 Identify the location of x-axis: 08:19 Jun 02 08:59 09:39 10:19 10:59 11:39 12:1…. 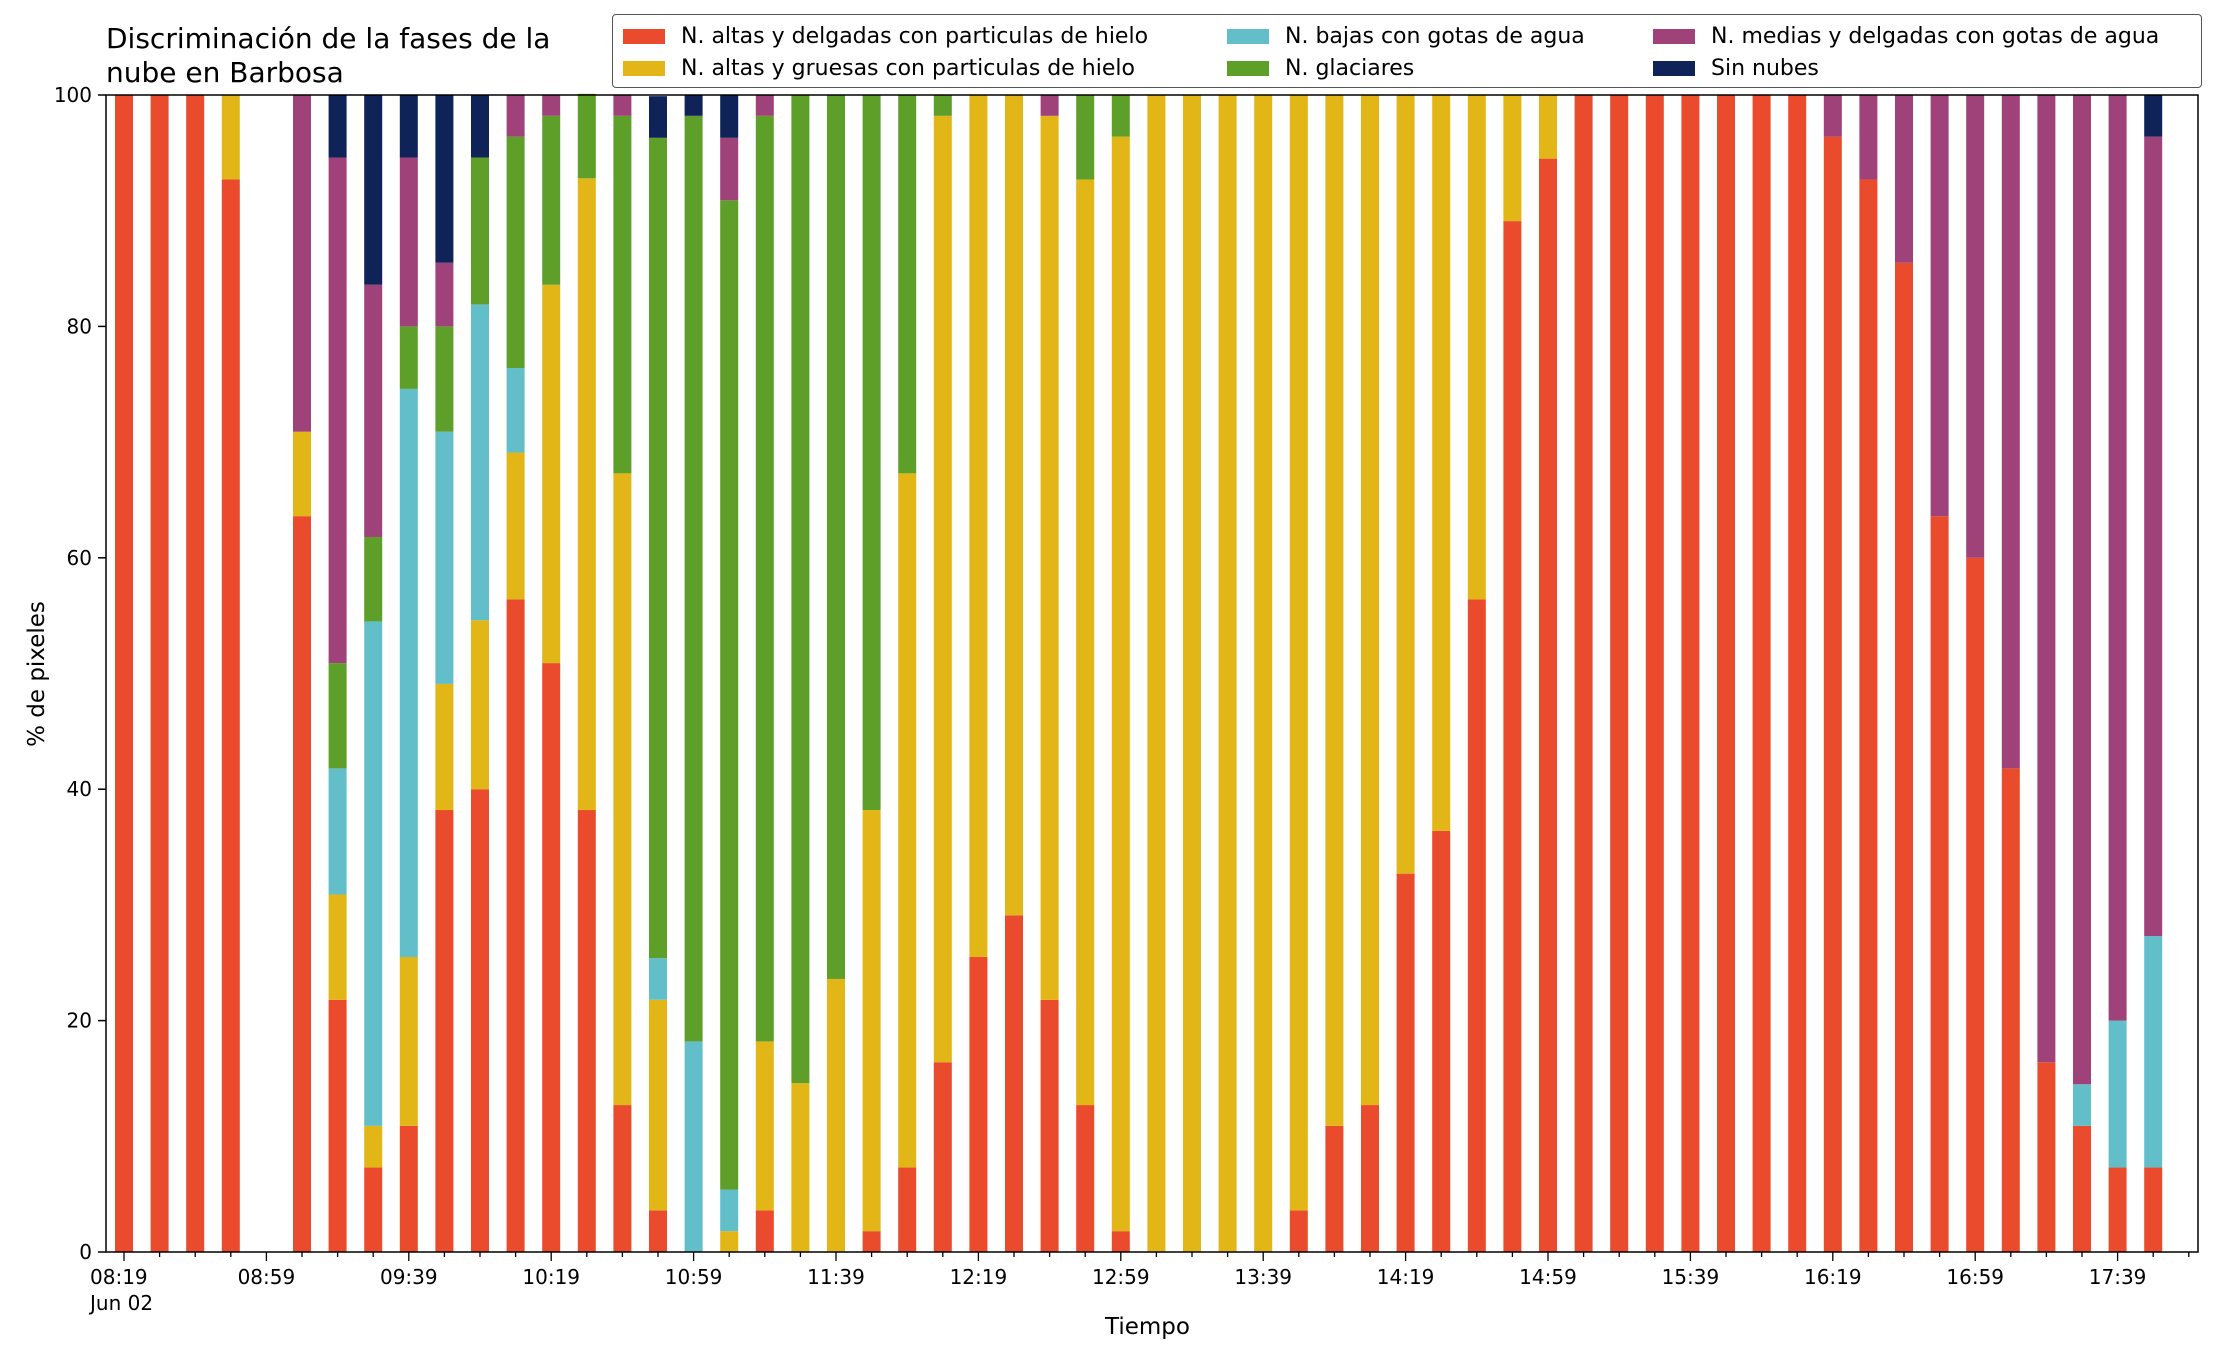
(1139, 1283).